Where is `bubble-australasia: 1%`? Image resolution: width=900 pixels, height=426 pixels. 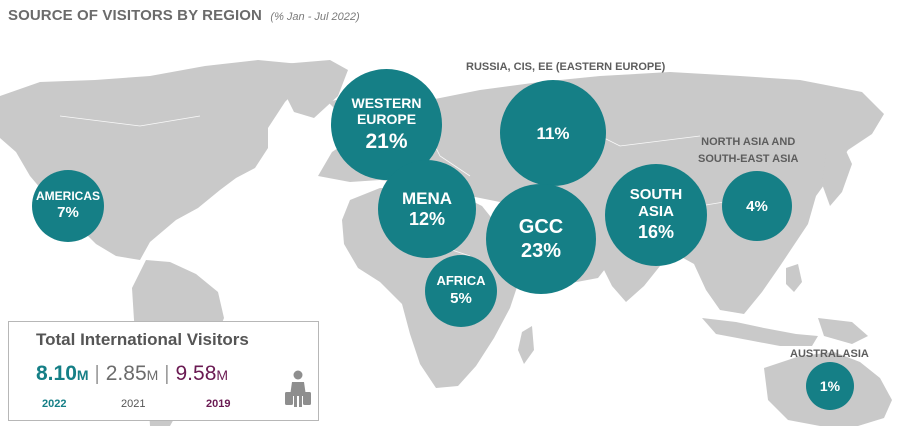
bubble-australasia: 1% is located at coordinates (830, 386).